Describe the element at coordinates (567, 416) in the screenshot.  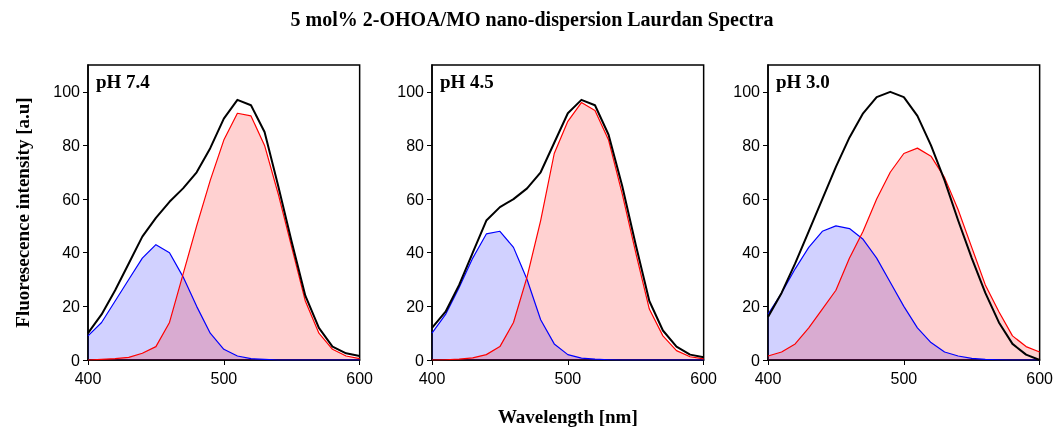
I see `x-axis-title: Wavelength [nm]` at that location.